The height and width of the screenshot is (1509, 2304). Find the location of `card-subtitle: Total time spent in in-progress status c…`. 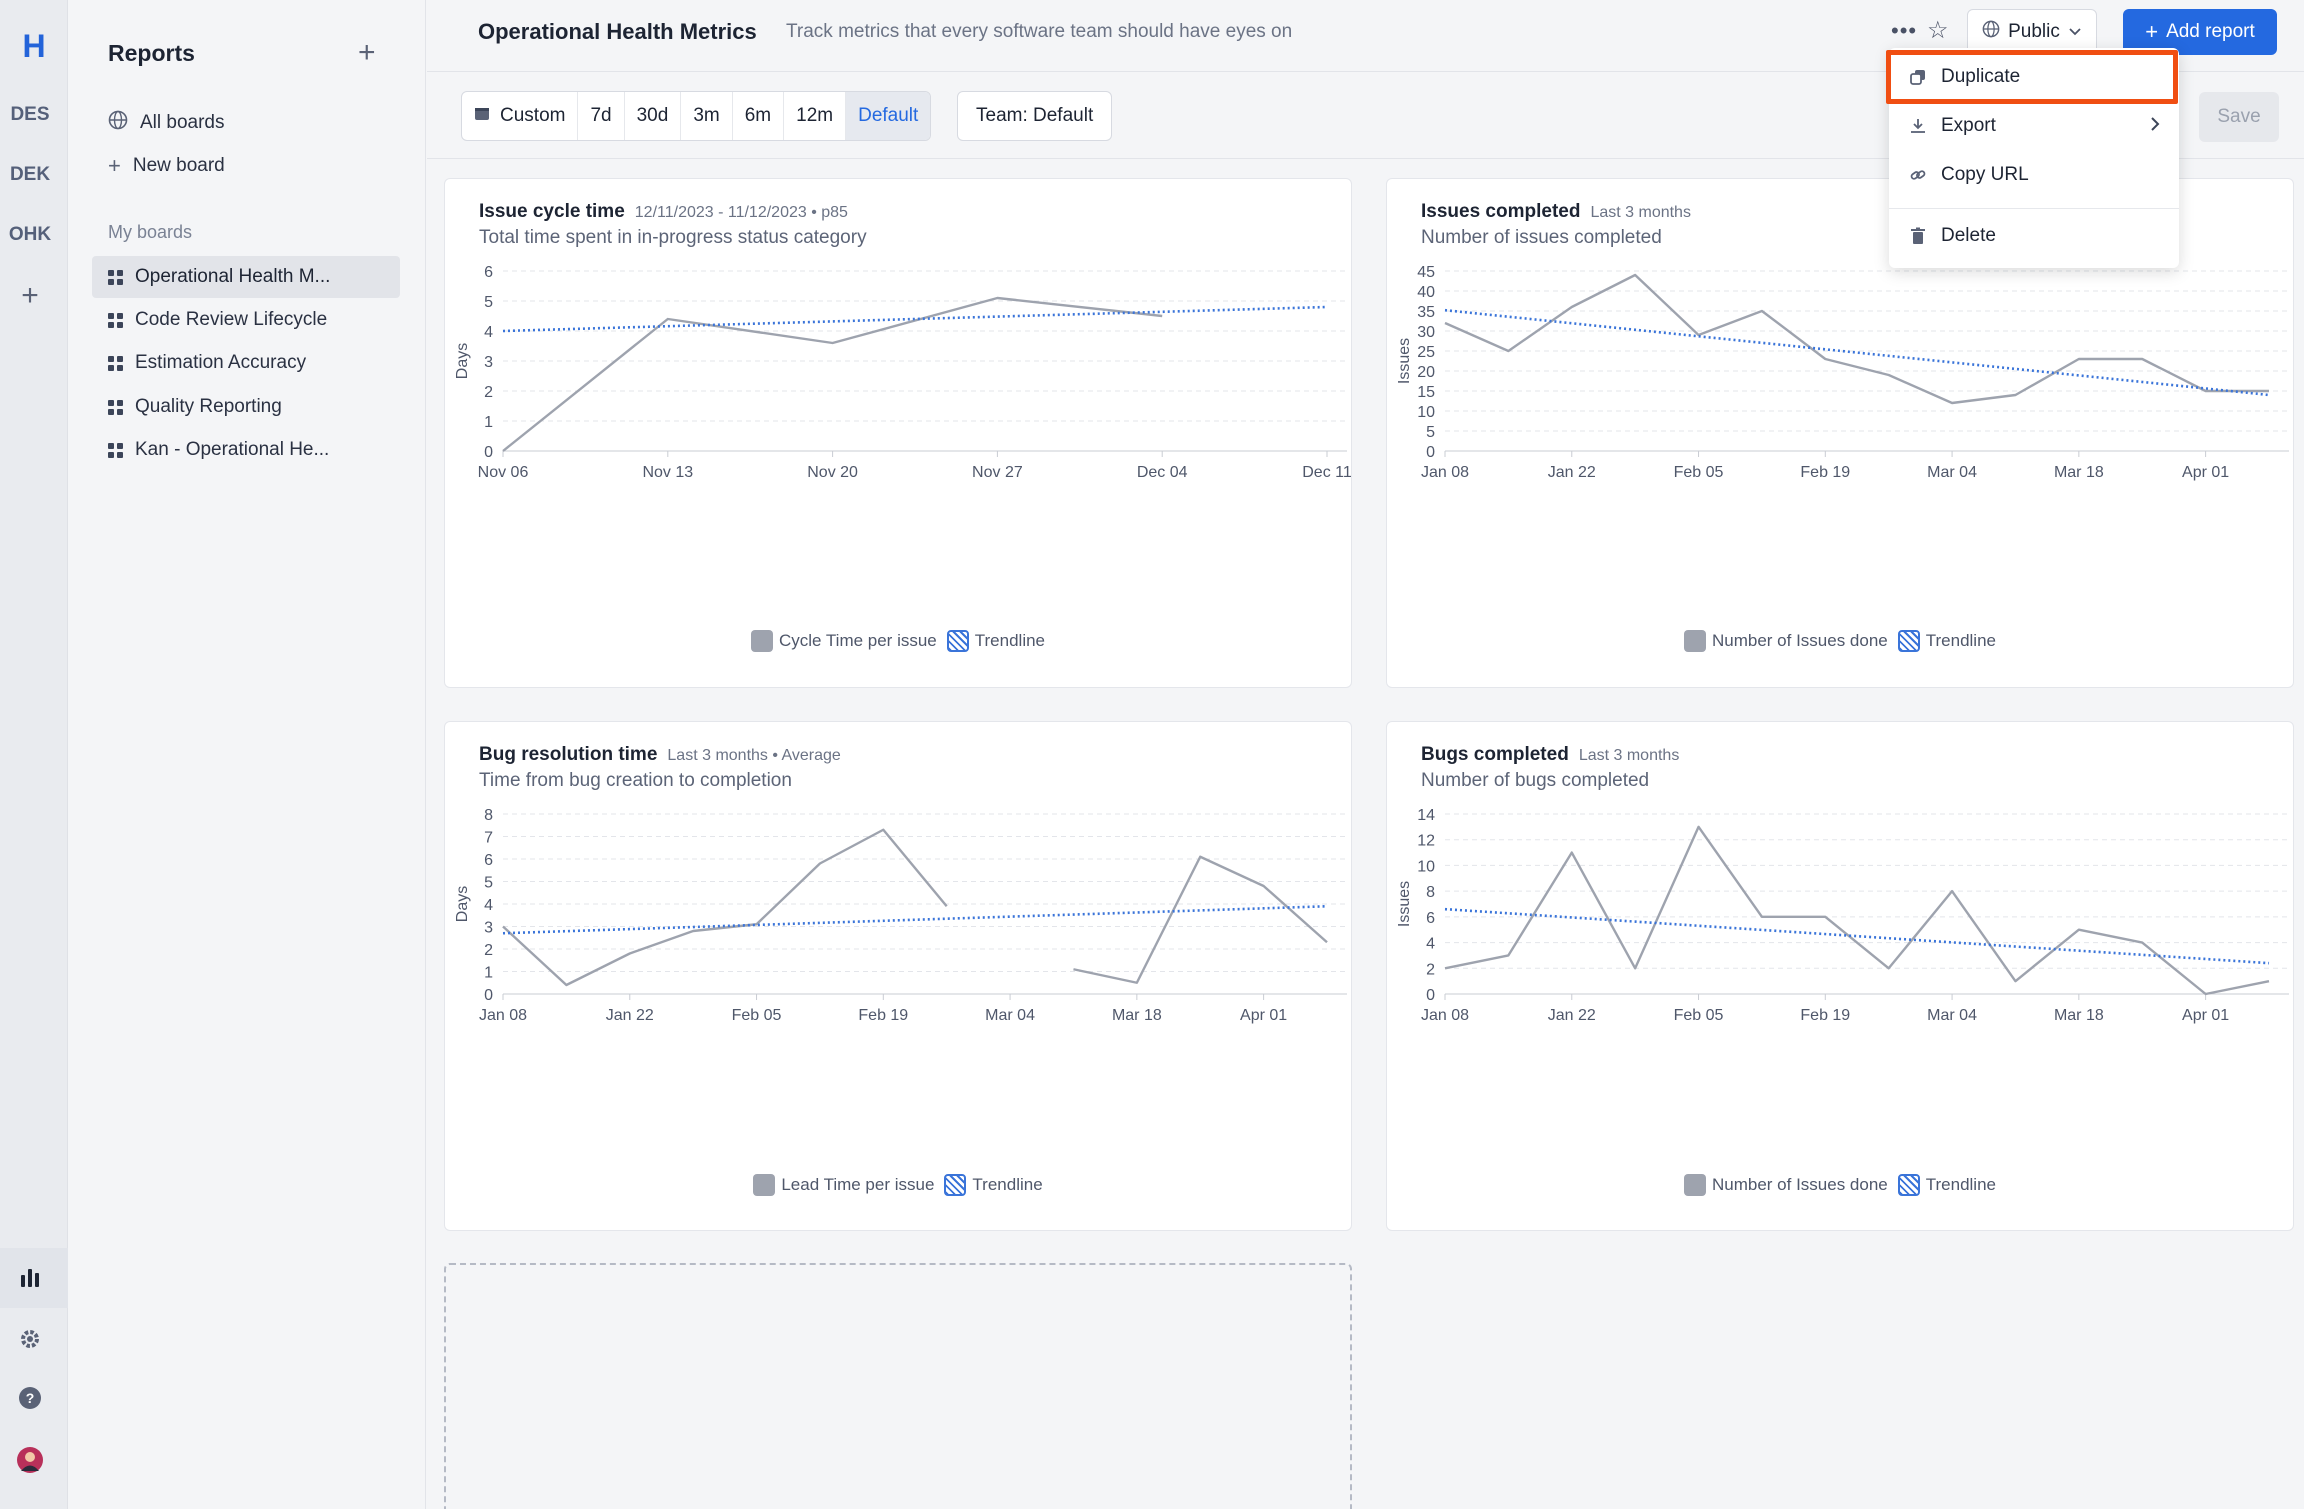

card-subtitle: Total time spent in in-progress status c… is located at coordinates (673, 237).